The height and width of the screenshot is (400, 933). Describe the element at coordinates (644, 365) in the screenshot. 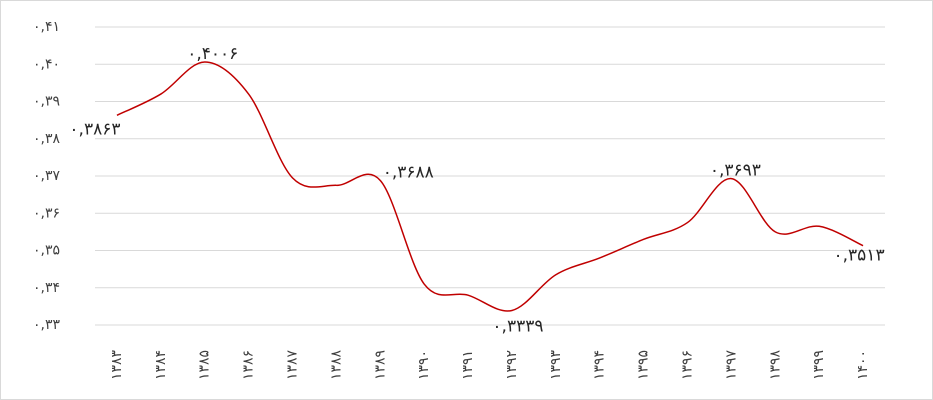

I see `x-tick-label: ۱۳۹۵` at that location.